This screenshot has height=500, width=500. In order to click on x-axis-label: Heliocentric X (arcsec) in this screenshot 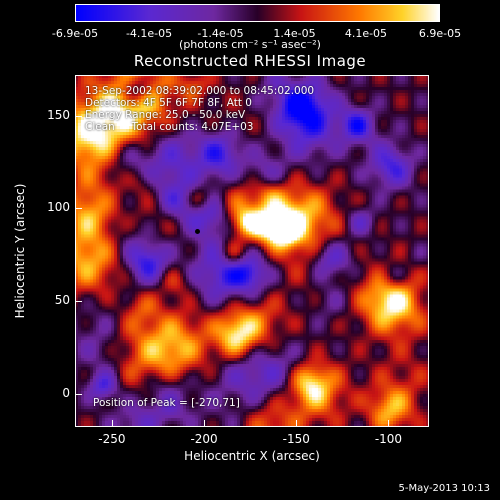, I will do `click(252, 456)`.